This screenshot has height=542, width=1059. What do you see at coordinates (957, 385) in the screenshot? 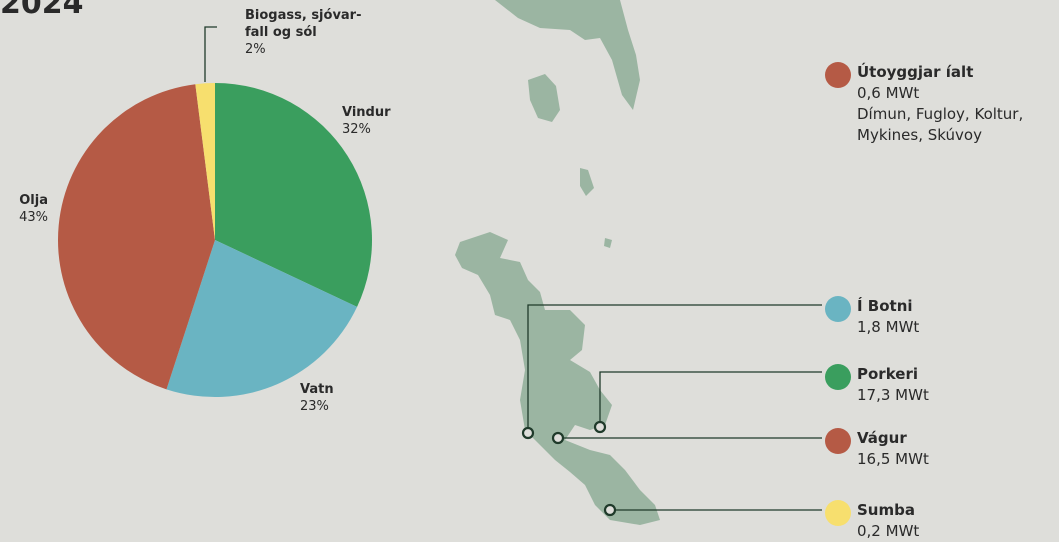
I see `site-label: Porkeri 17,3 MWt` at bounding box center [957, 385].